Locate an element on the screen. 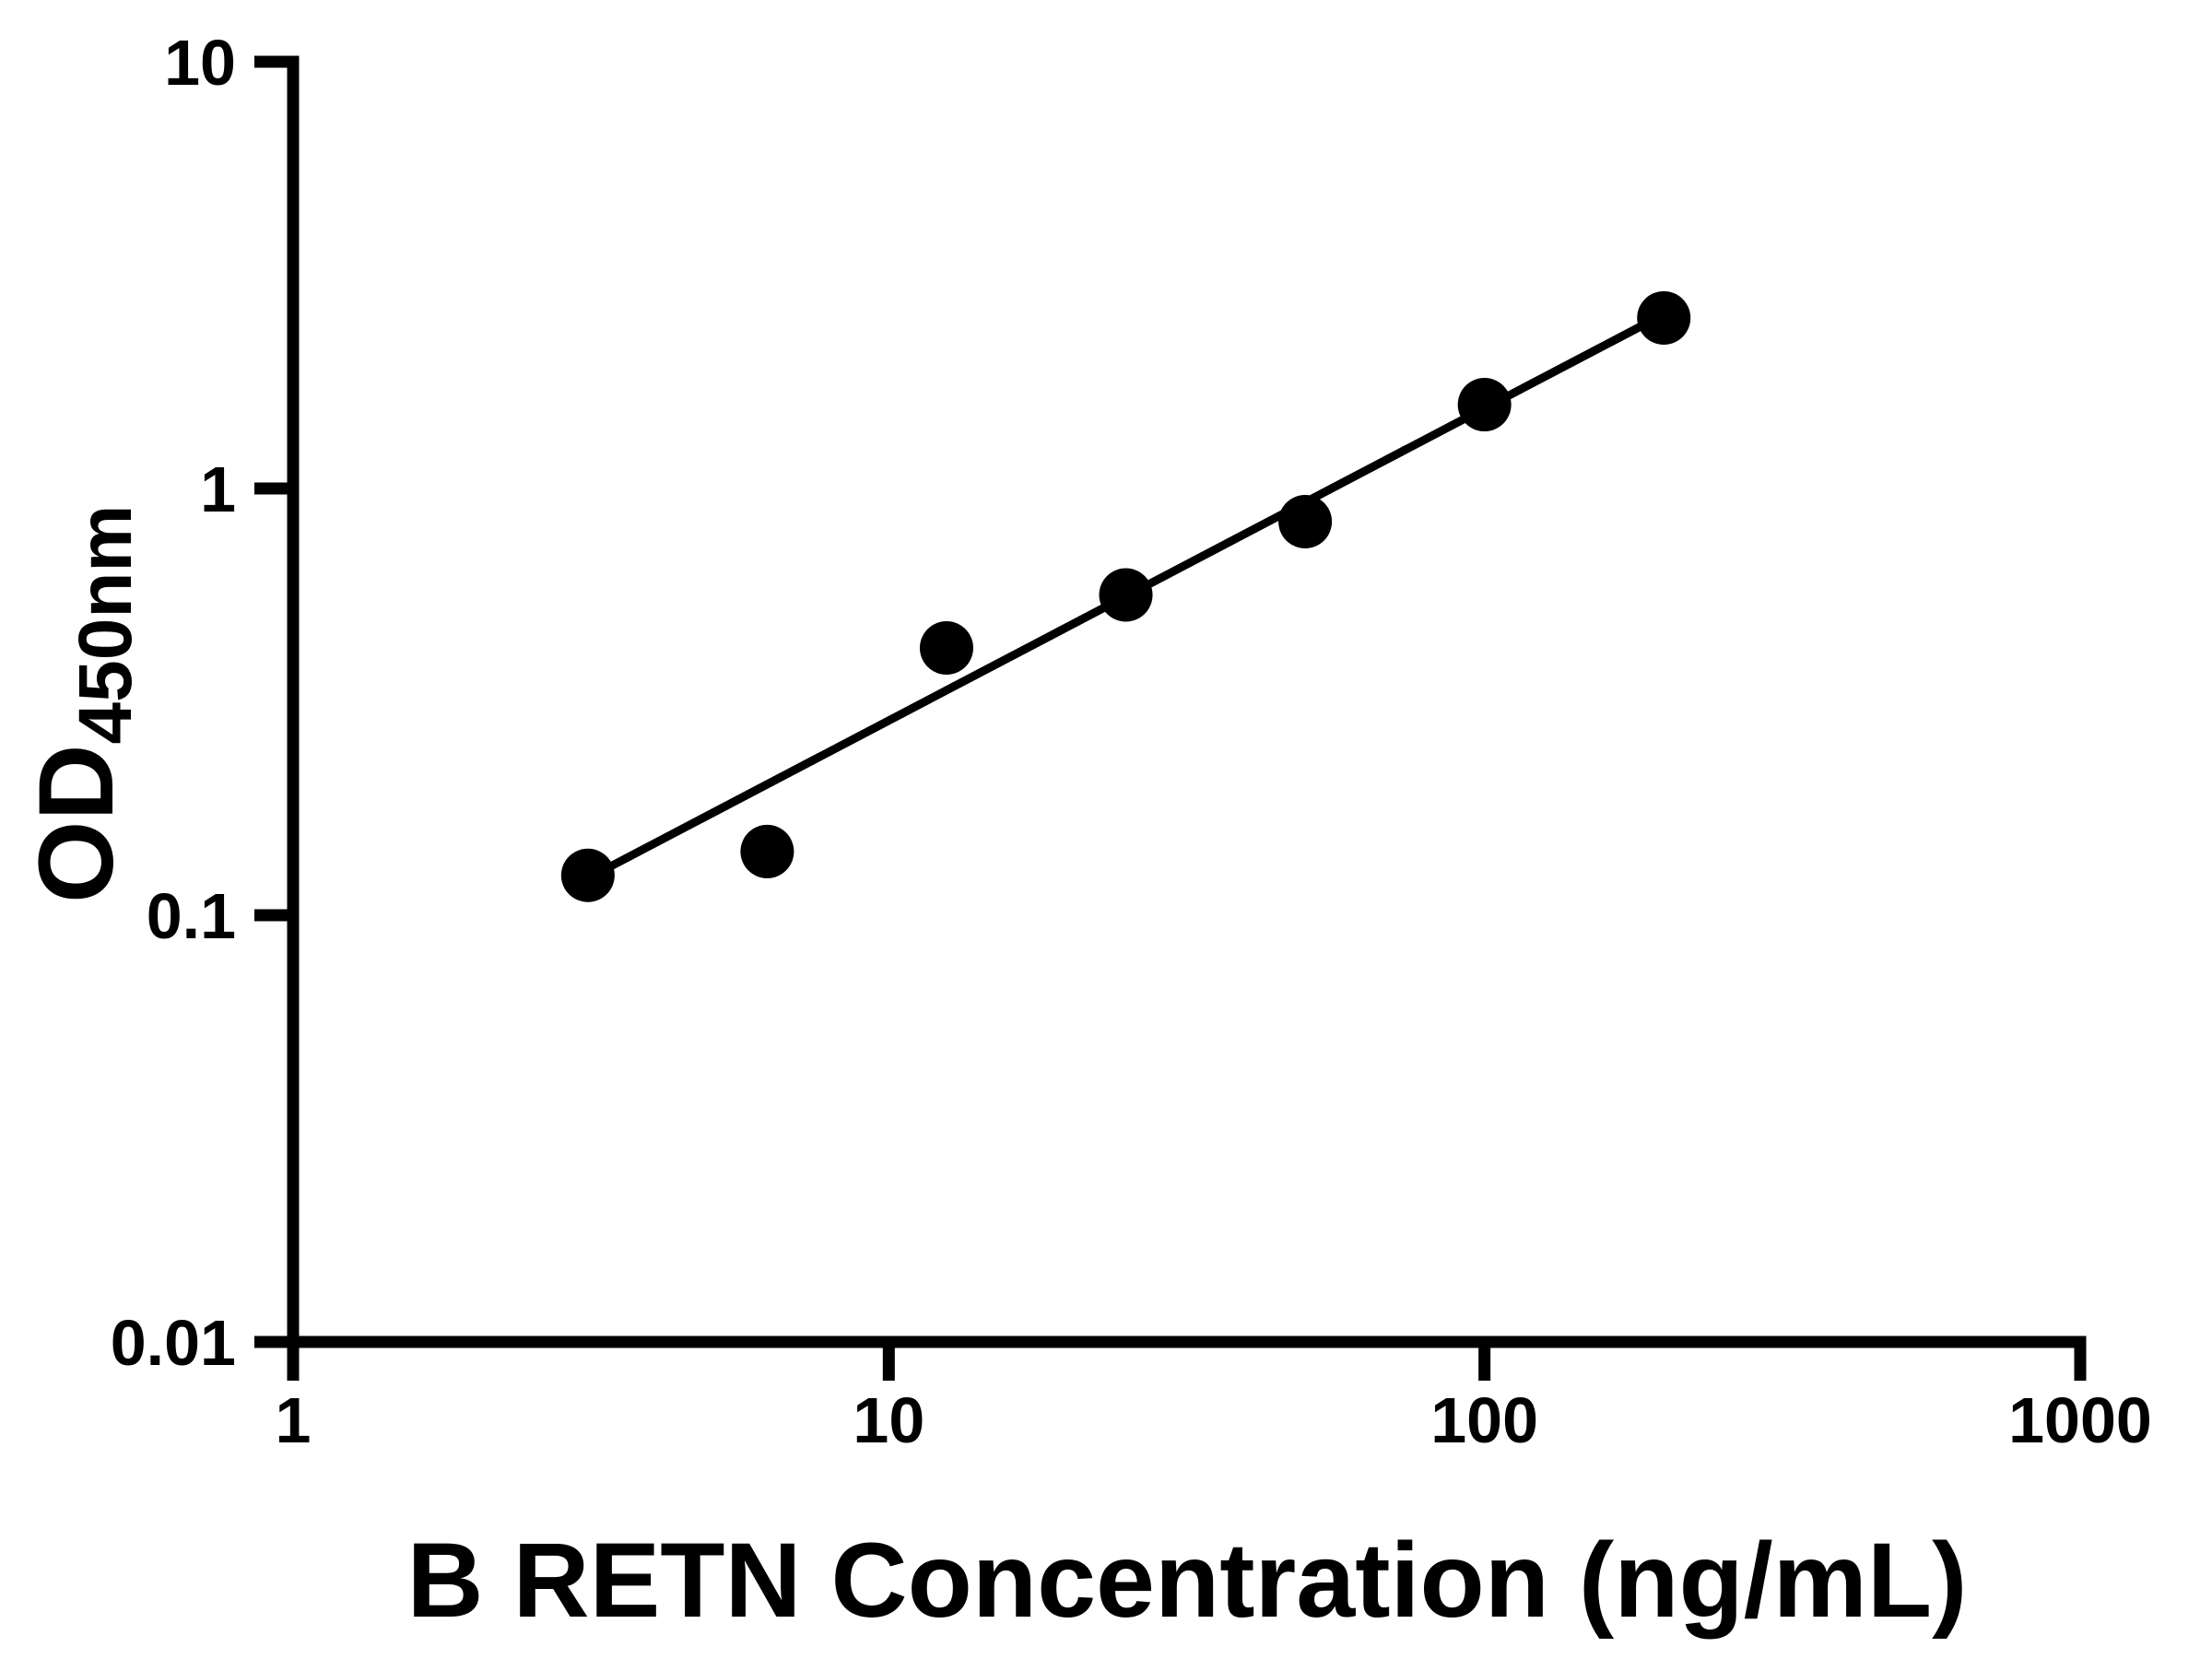 This screenshot has height=1659, width=2212. y-tick-label: 0.1 is located at coordinates (191, 916).